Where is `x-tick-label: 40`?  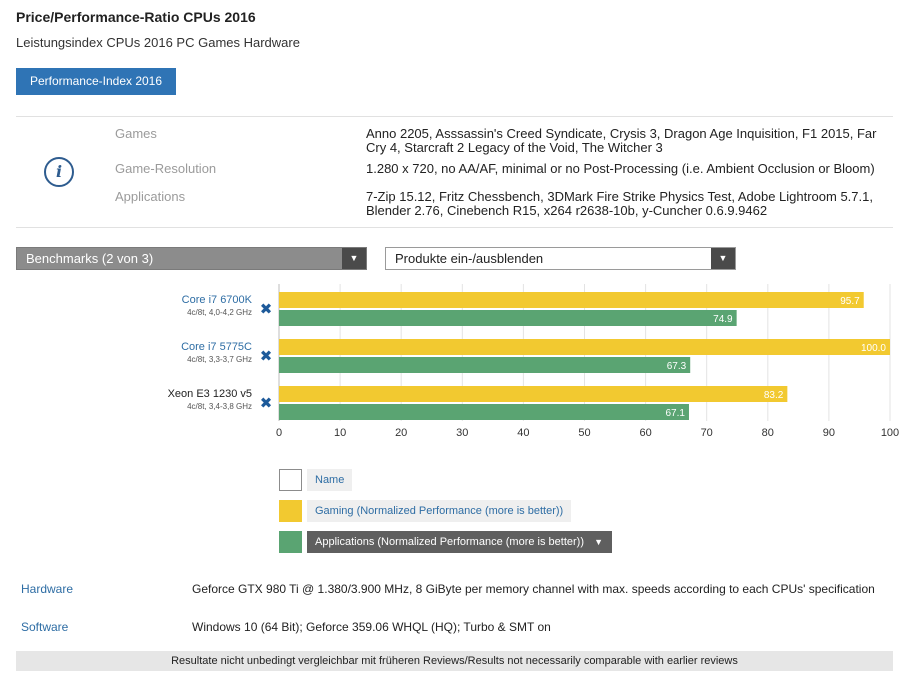
x-tick-label: 40 is located at coordinates (523, 433).